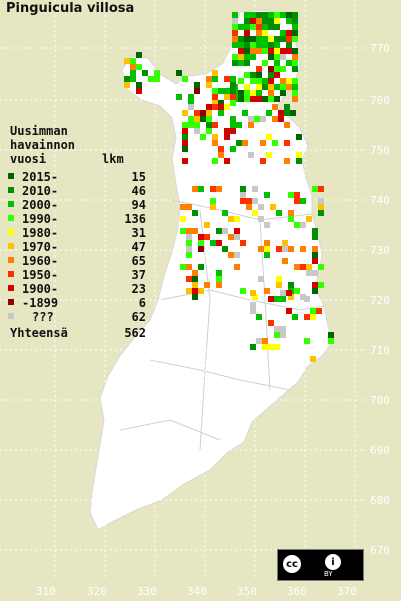 The height and width of the screenshot is (601, 401). I want to click on legend-count: 31, so click(138, 233).